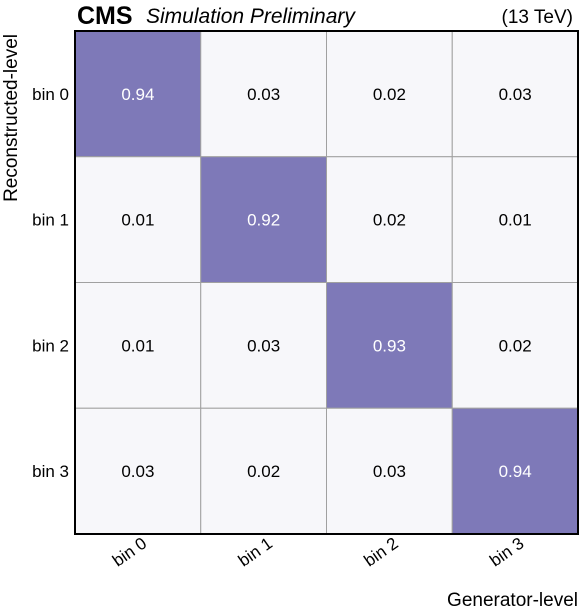 The height and width of the screenshot is (608, 580). What do you see at coordinates (537, 17) in the screenshot?
I see `energy-label: (13 TeV)` at bounding box center [537, 17].